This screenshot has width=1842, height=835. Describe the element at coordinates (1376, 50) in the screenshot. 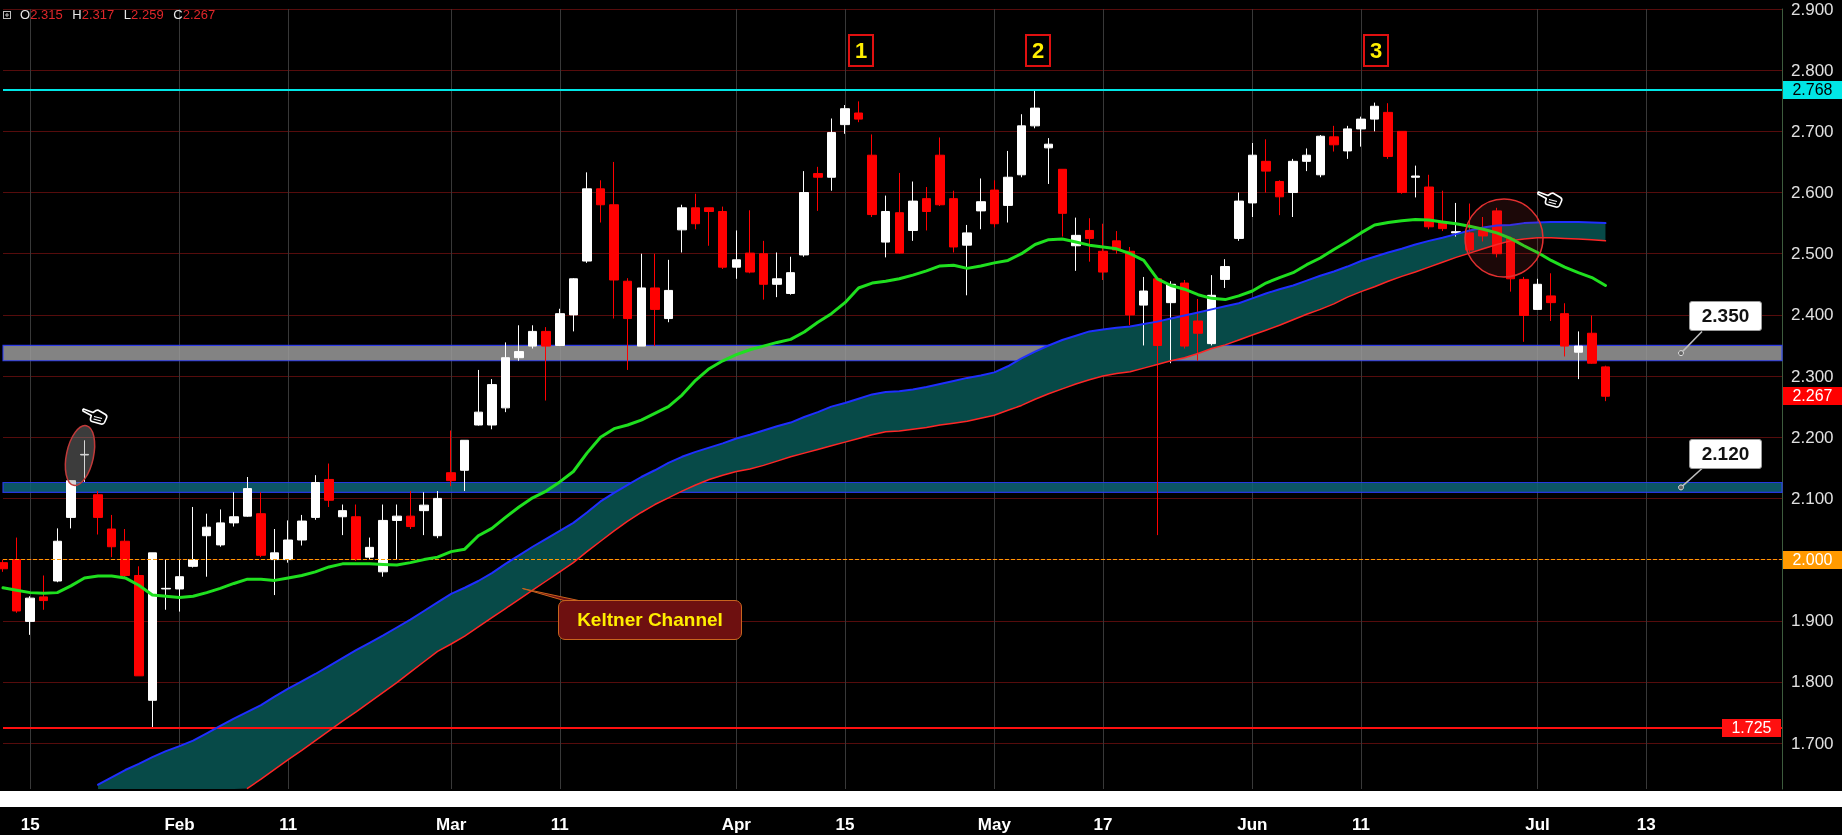

I see `annotation: 3` at that location.